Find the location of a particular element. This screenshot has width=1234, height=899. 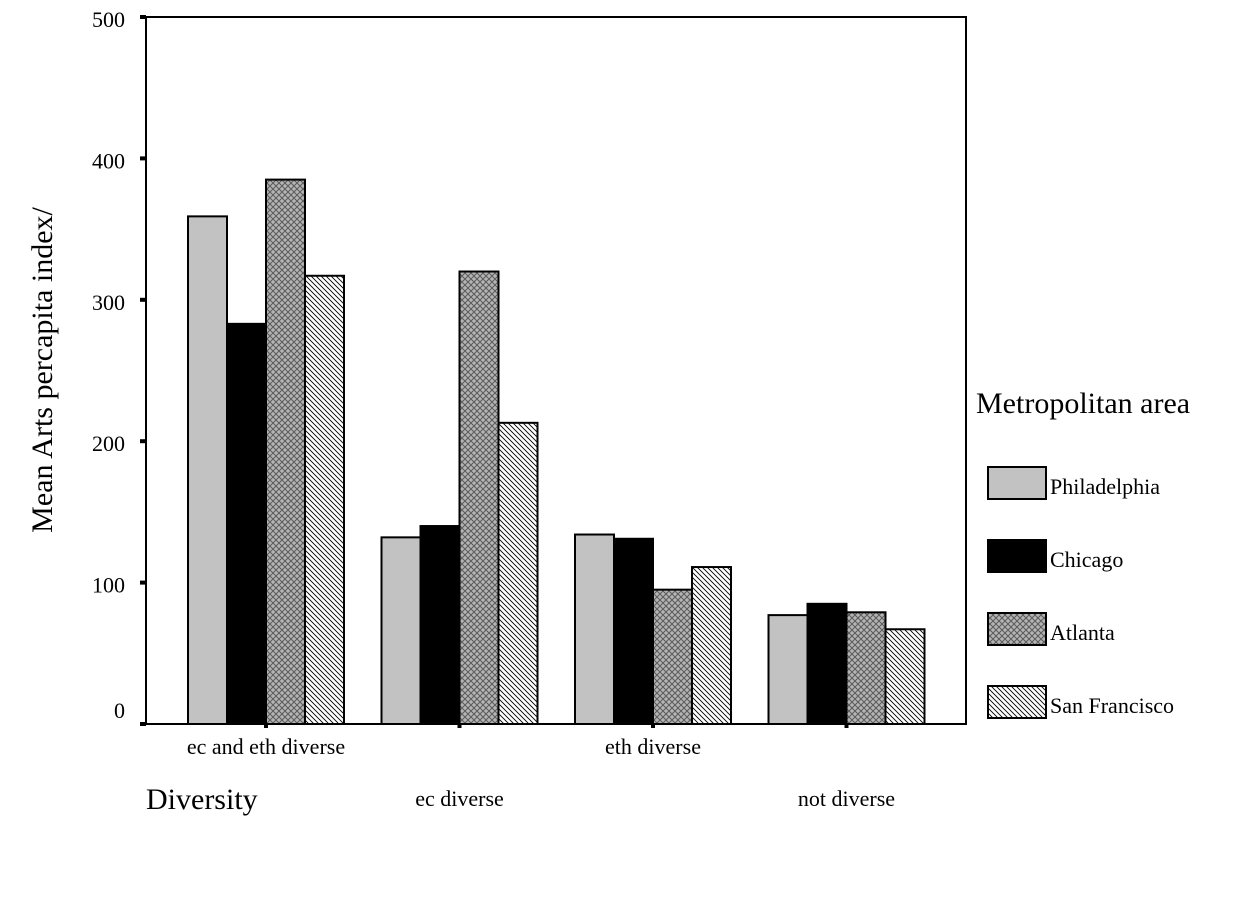

legend-label: San Francisco is located at coordinates (1112, 705).